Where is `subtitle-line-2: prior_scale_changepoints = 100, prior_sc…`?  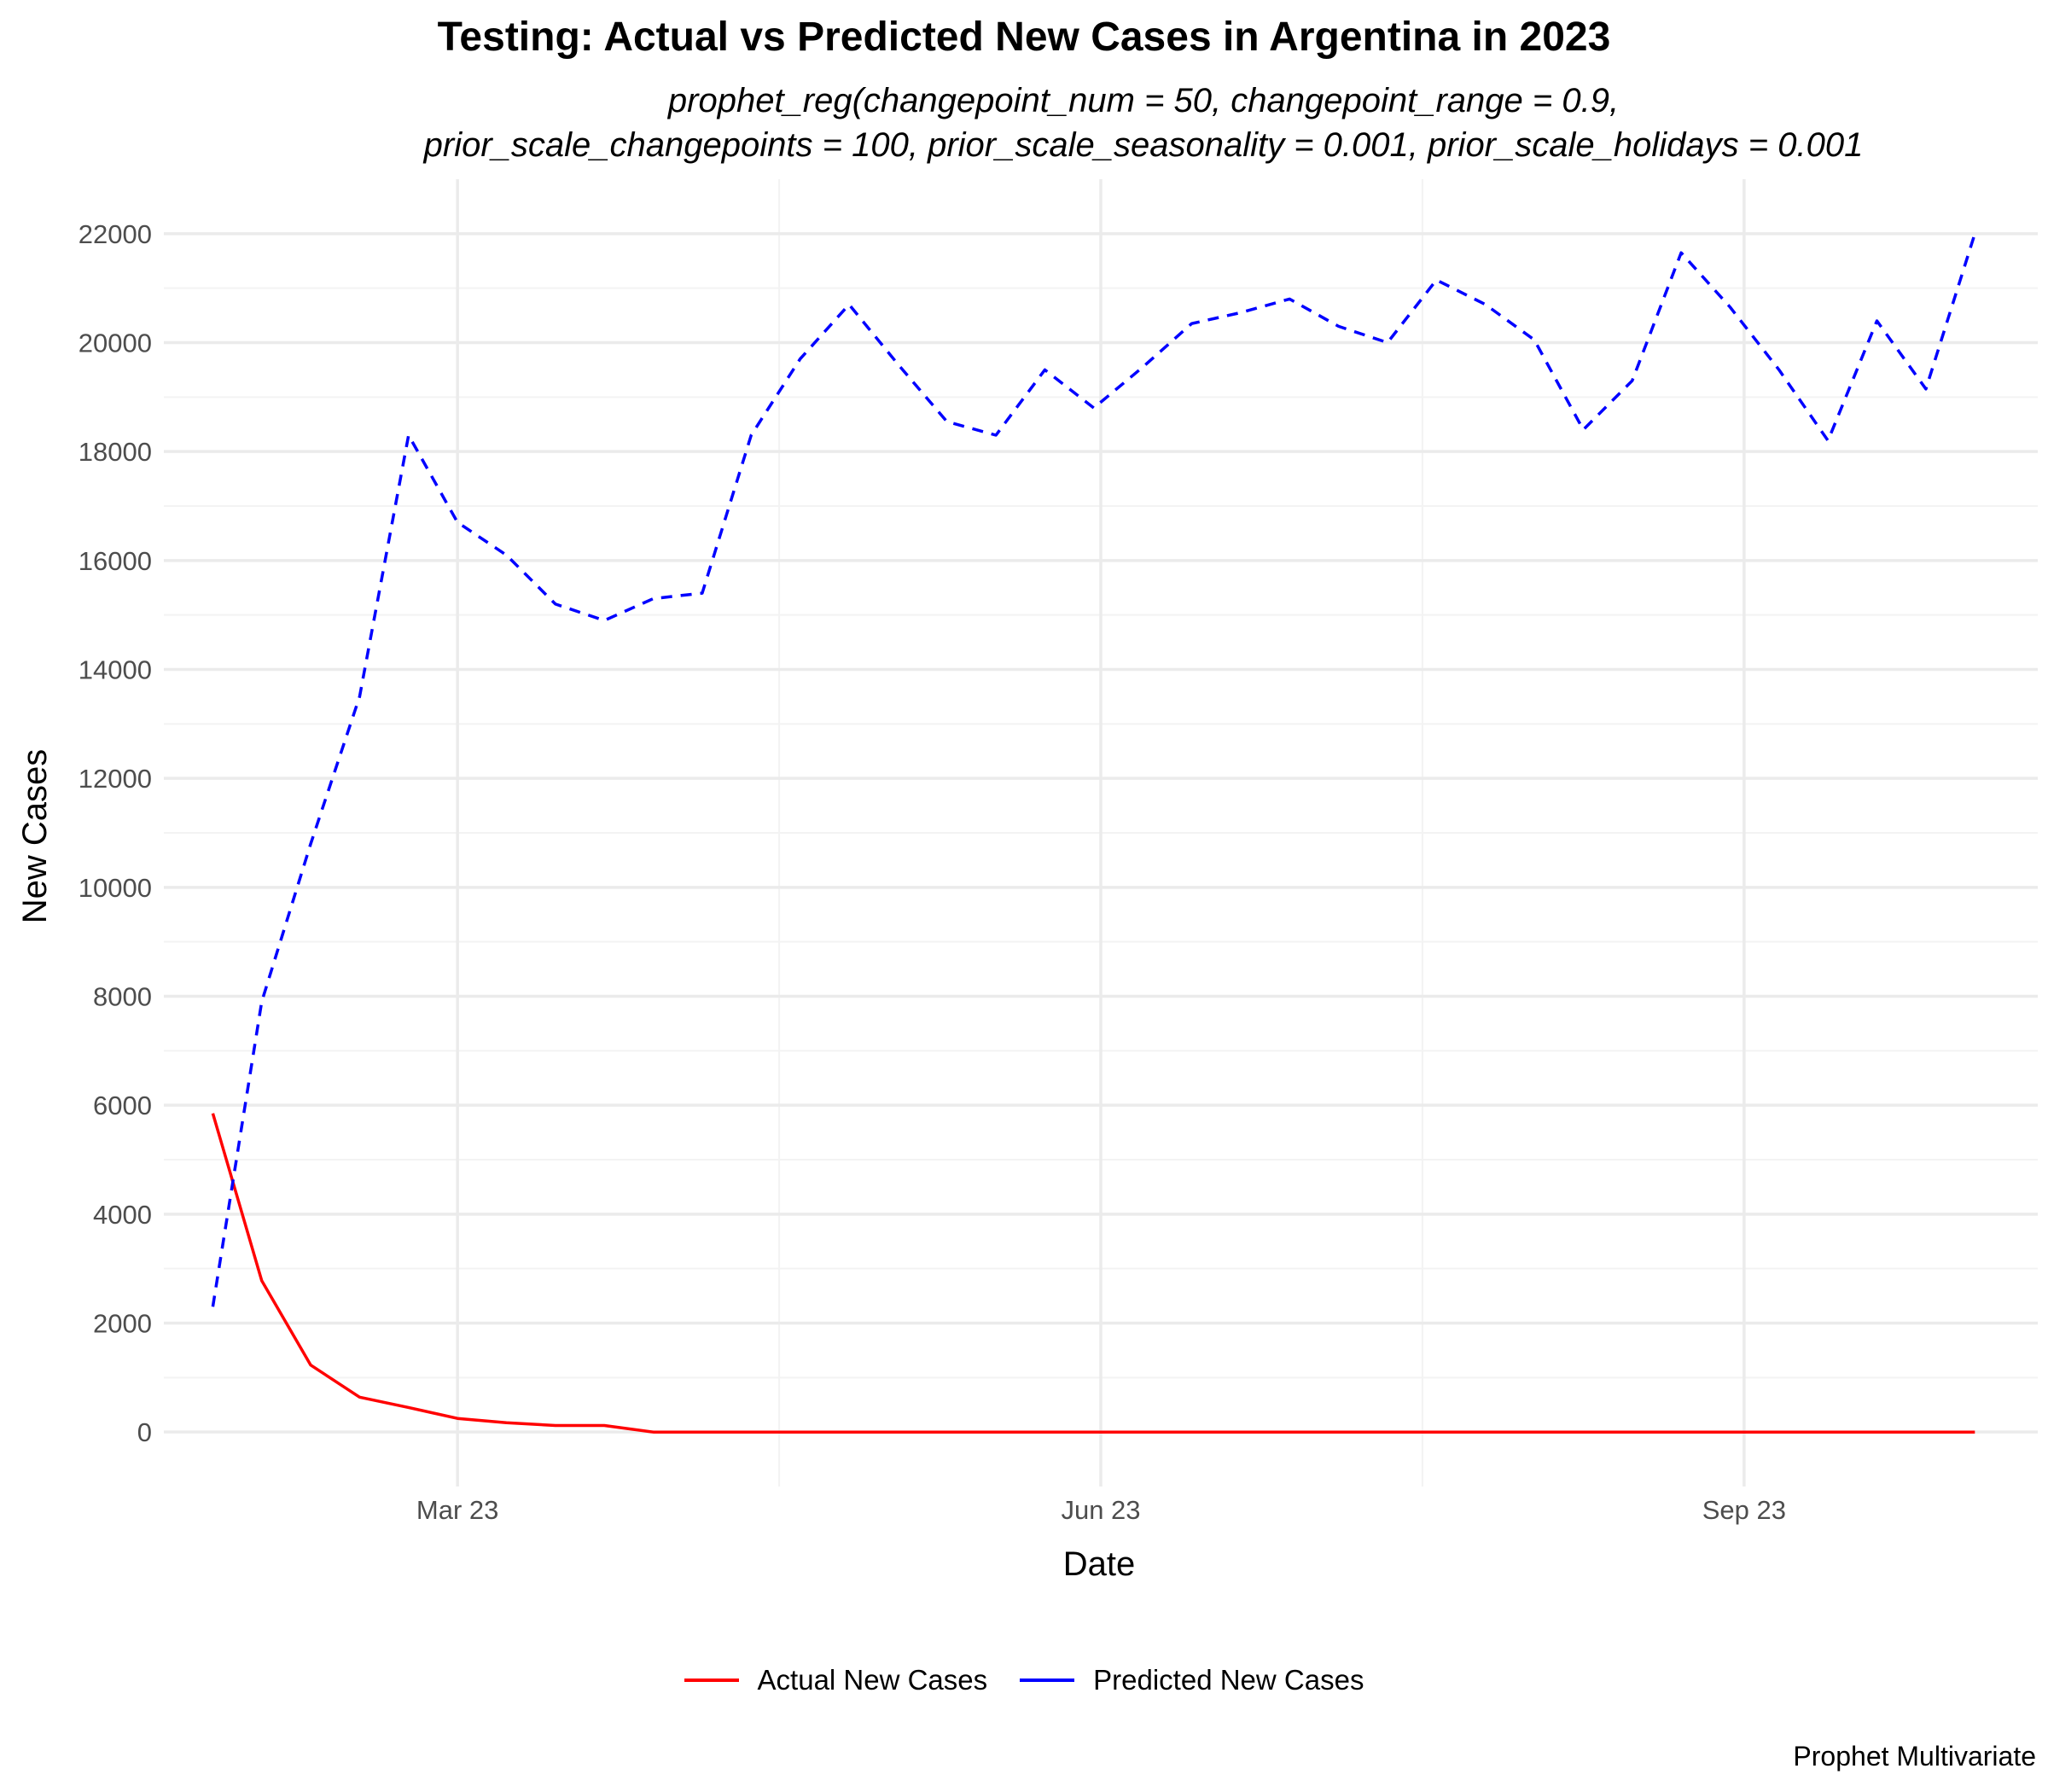
subtitle-line-2: prior_scale_changepoints = 100, prior_sc… is located at coordinates (1143, 145).